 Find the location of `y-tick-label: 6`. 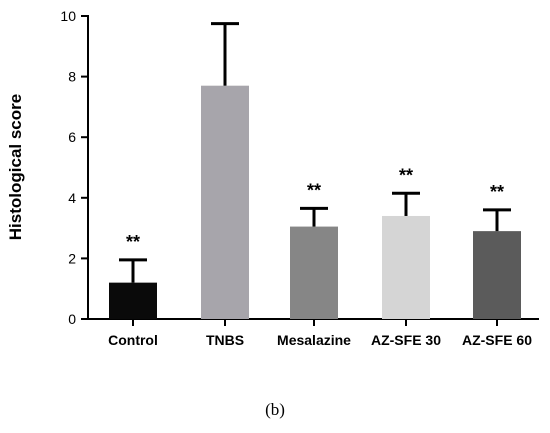

y-tick-label: 6 is located at coordinates (72, 137).